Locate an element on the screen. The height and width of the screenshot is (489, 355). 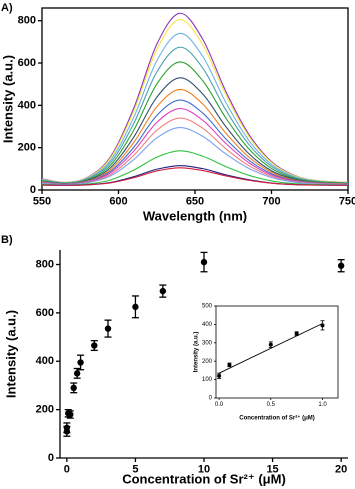
x-tick-label: 20 is located at coordinates (341, 470).